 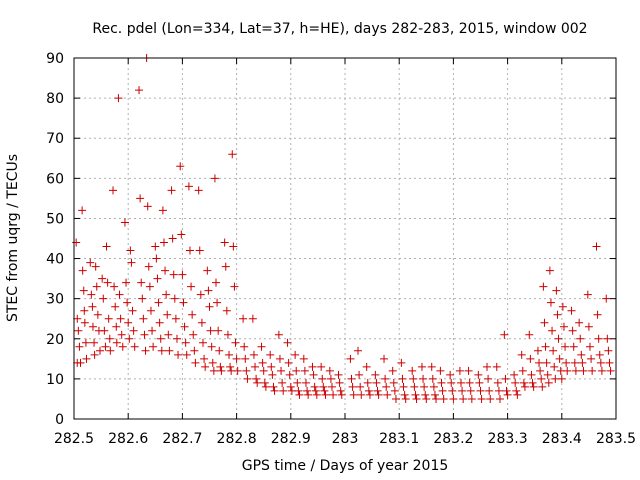 What do you see at coordinates (59, 420) in the screenshot?
I see `y-tick-label: 0` at bounding box center [59, 420].